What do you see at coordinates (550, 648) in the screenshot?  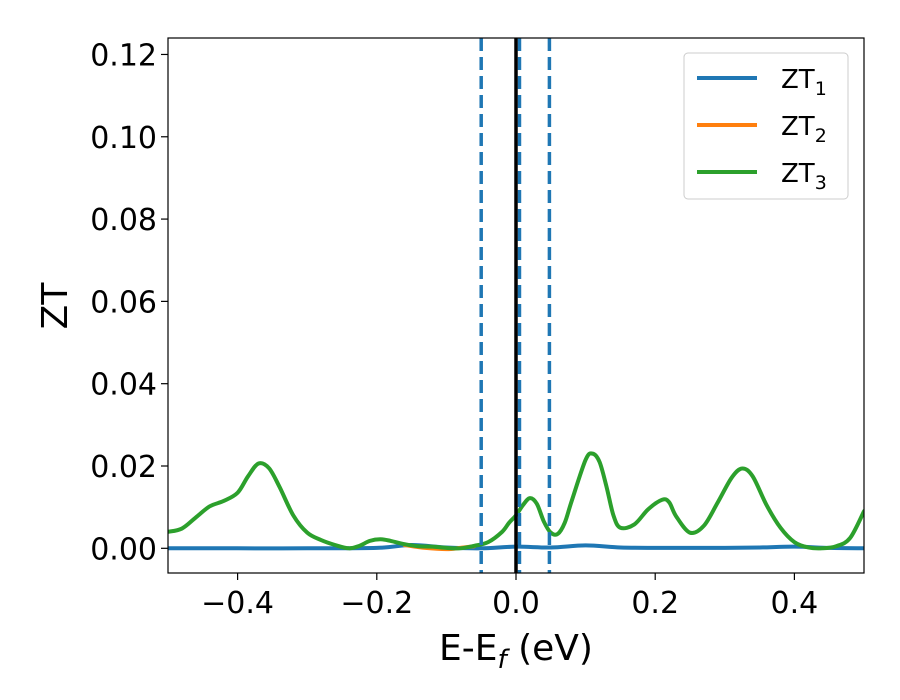 I see `x-axis-title-unit: (eV)` at bounding box center [550, 648].